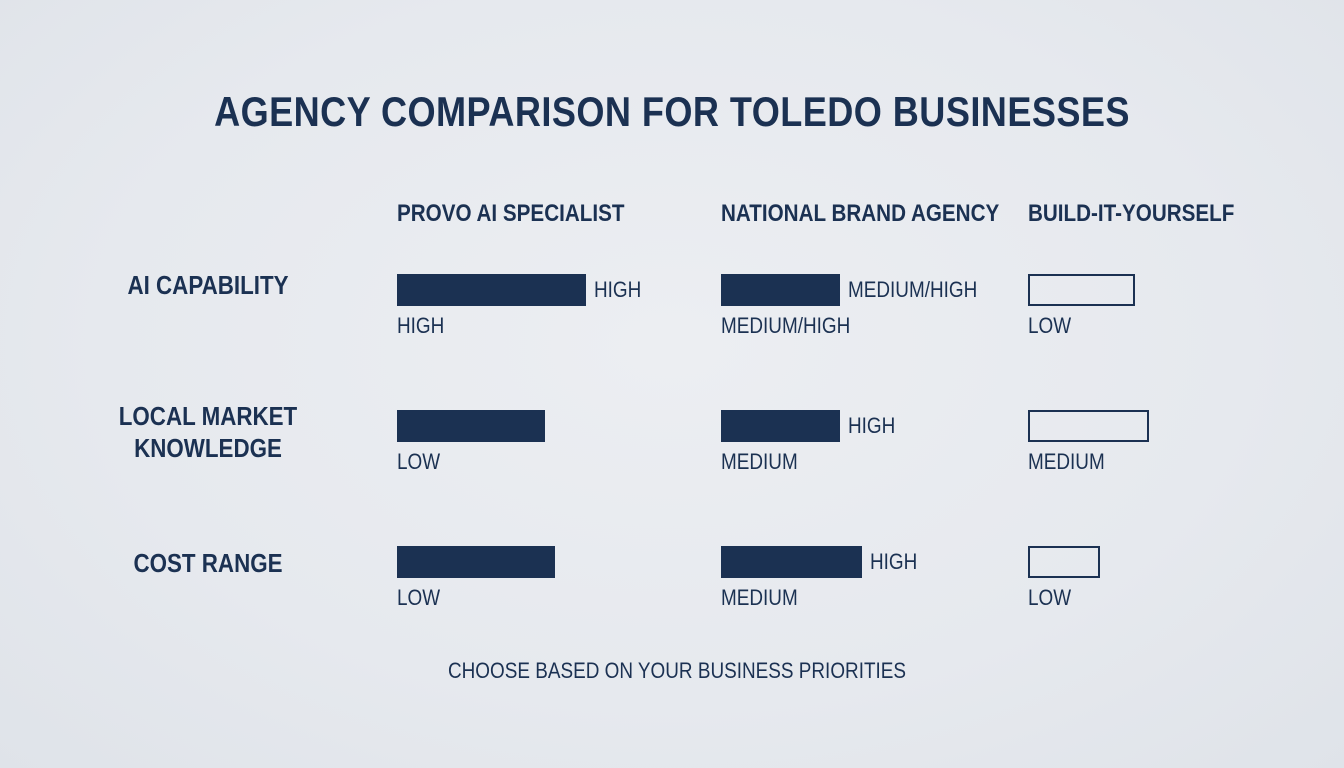 The height and width of the screenshot is (768, 1344). What do you see at coordinates (208, 285) in the screenshot?
I see `row-header: AI CAPABILITY` at bounding box center [208, 285].